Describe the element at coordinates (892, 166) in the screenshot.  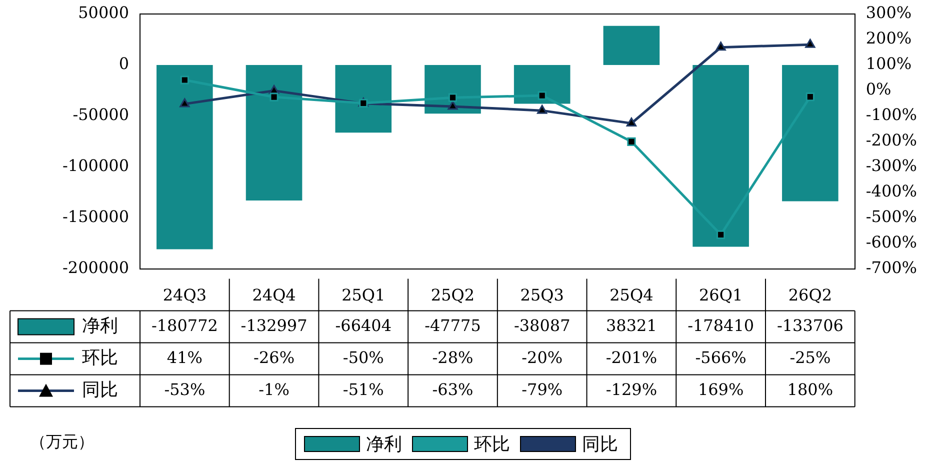
I see `y2-tick-label: -300%` at that location.